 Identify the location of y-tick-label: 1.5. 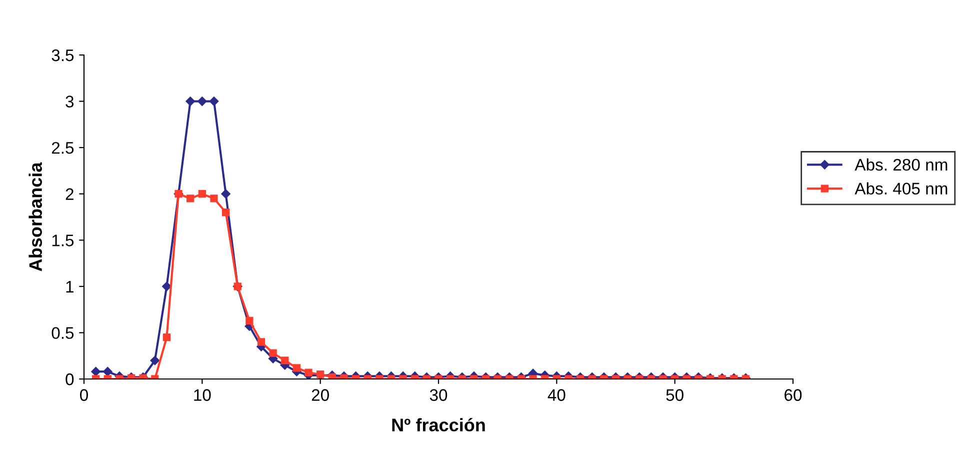
(63, 240).